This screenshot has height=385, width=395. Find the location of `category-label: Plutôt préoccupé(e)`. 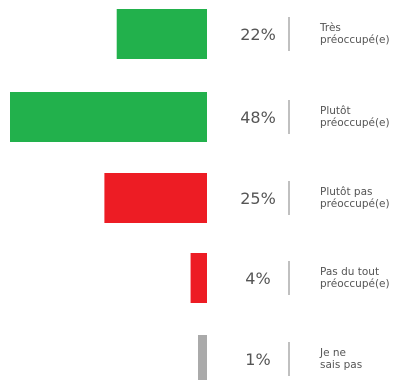

category-label: Plutôt préoccupé(e) is located at coordinates (355, 117).